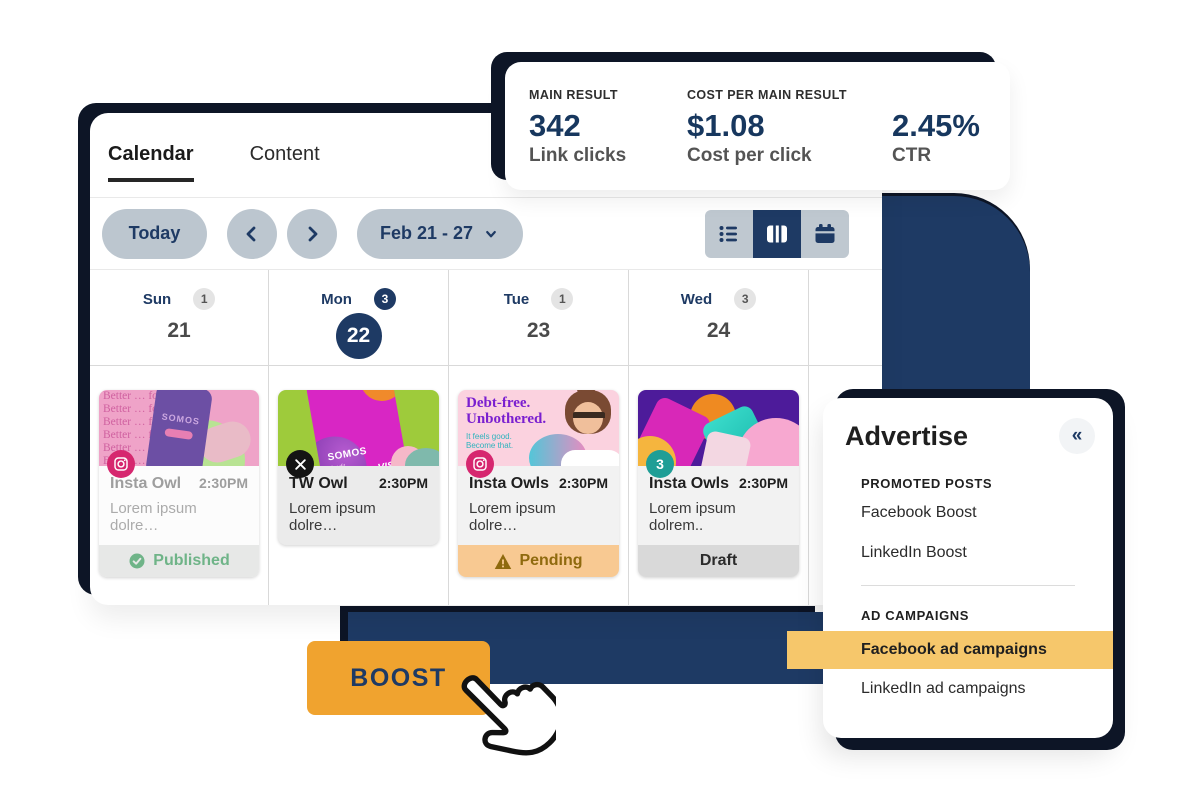 This screenshot has height=801, width=1201. I want to click on person-shoulders-graphic, so click(590, 458).